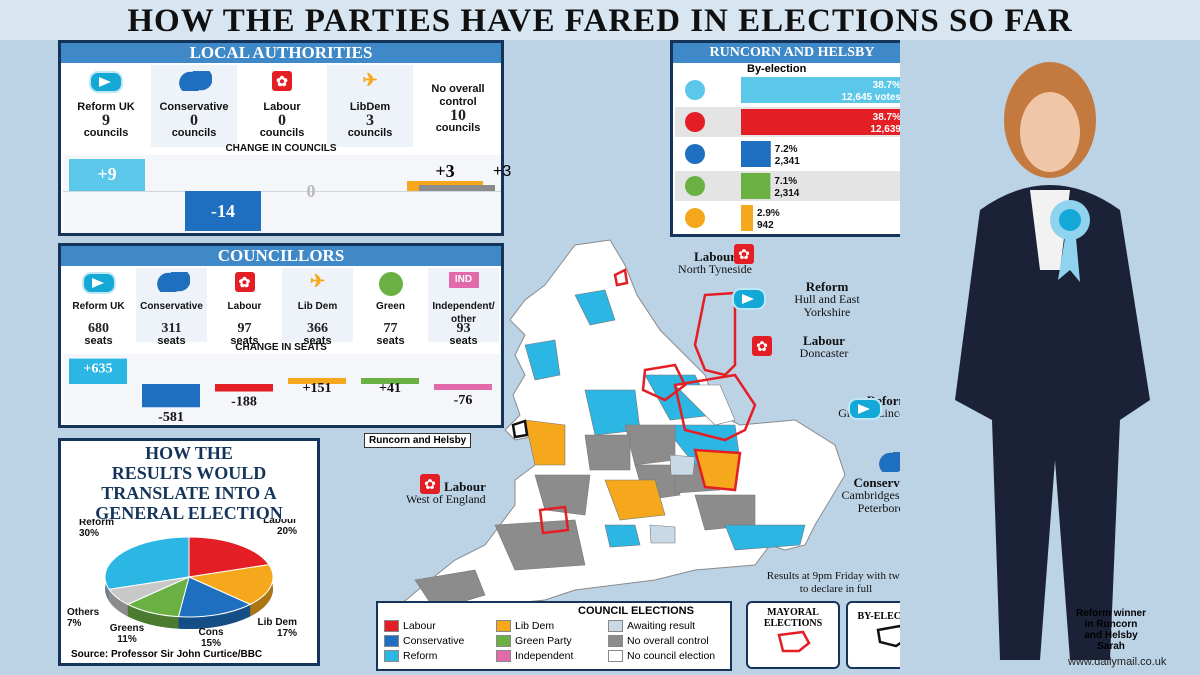  I want to click on label-hull: Reform Hull and East Yorkshire, so click(827, 299).